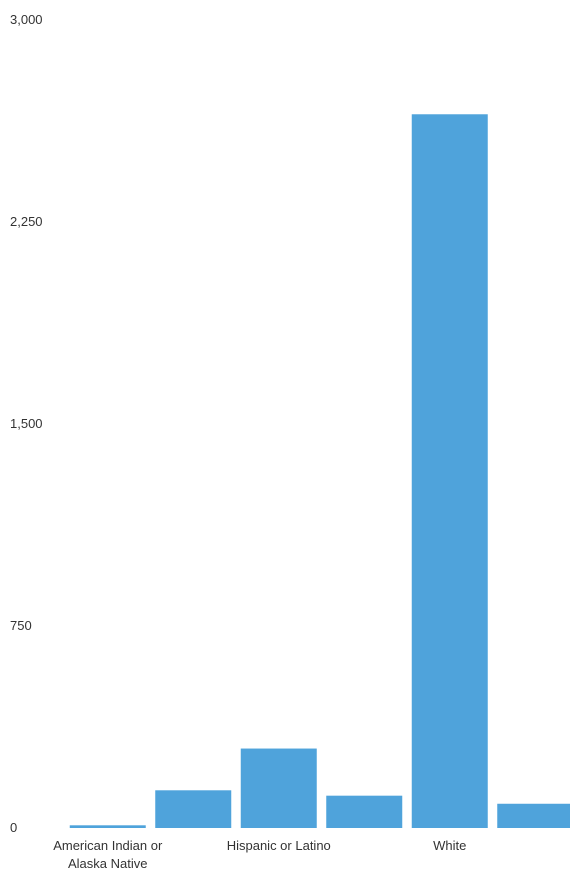  Describe the element at coordinates (278, 788) in the screenshot. I see `bar-hispanic-or-latino` at that location.